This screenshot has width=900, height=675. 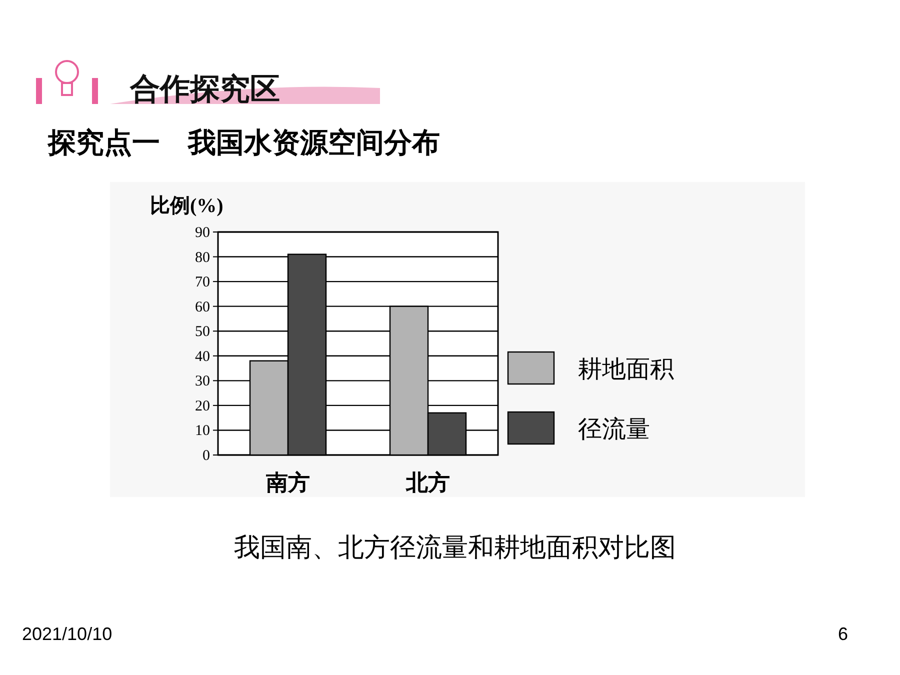 What do you see at coordinates (202, 258) in the screenshot?
I see `y-tick-label: 80` at bounding box center [202, 258].